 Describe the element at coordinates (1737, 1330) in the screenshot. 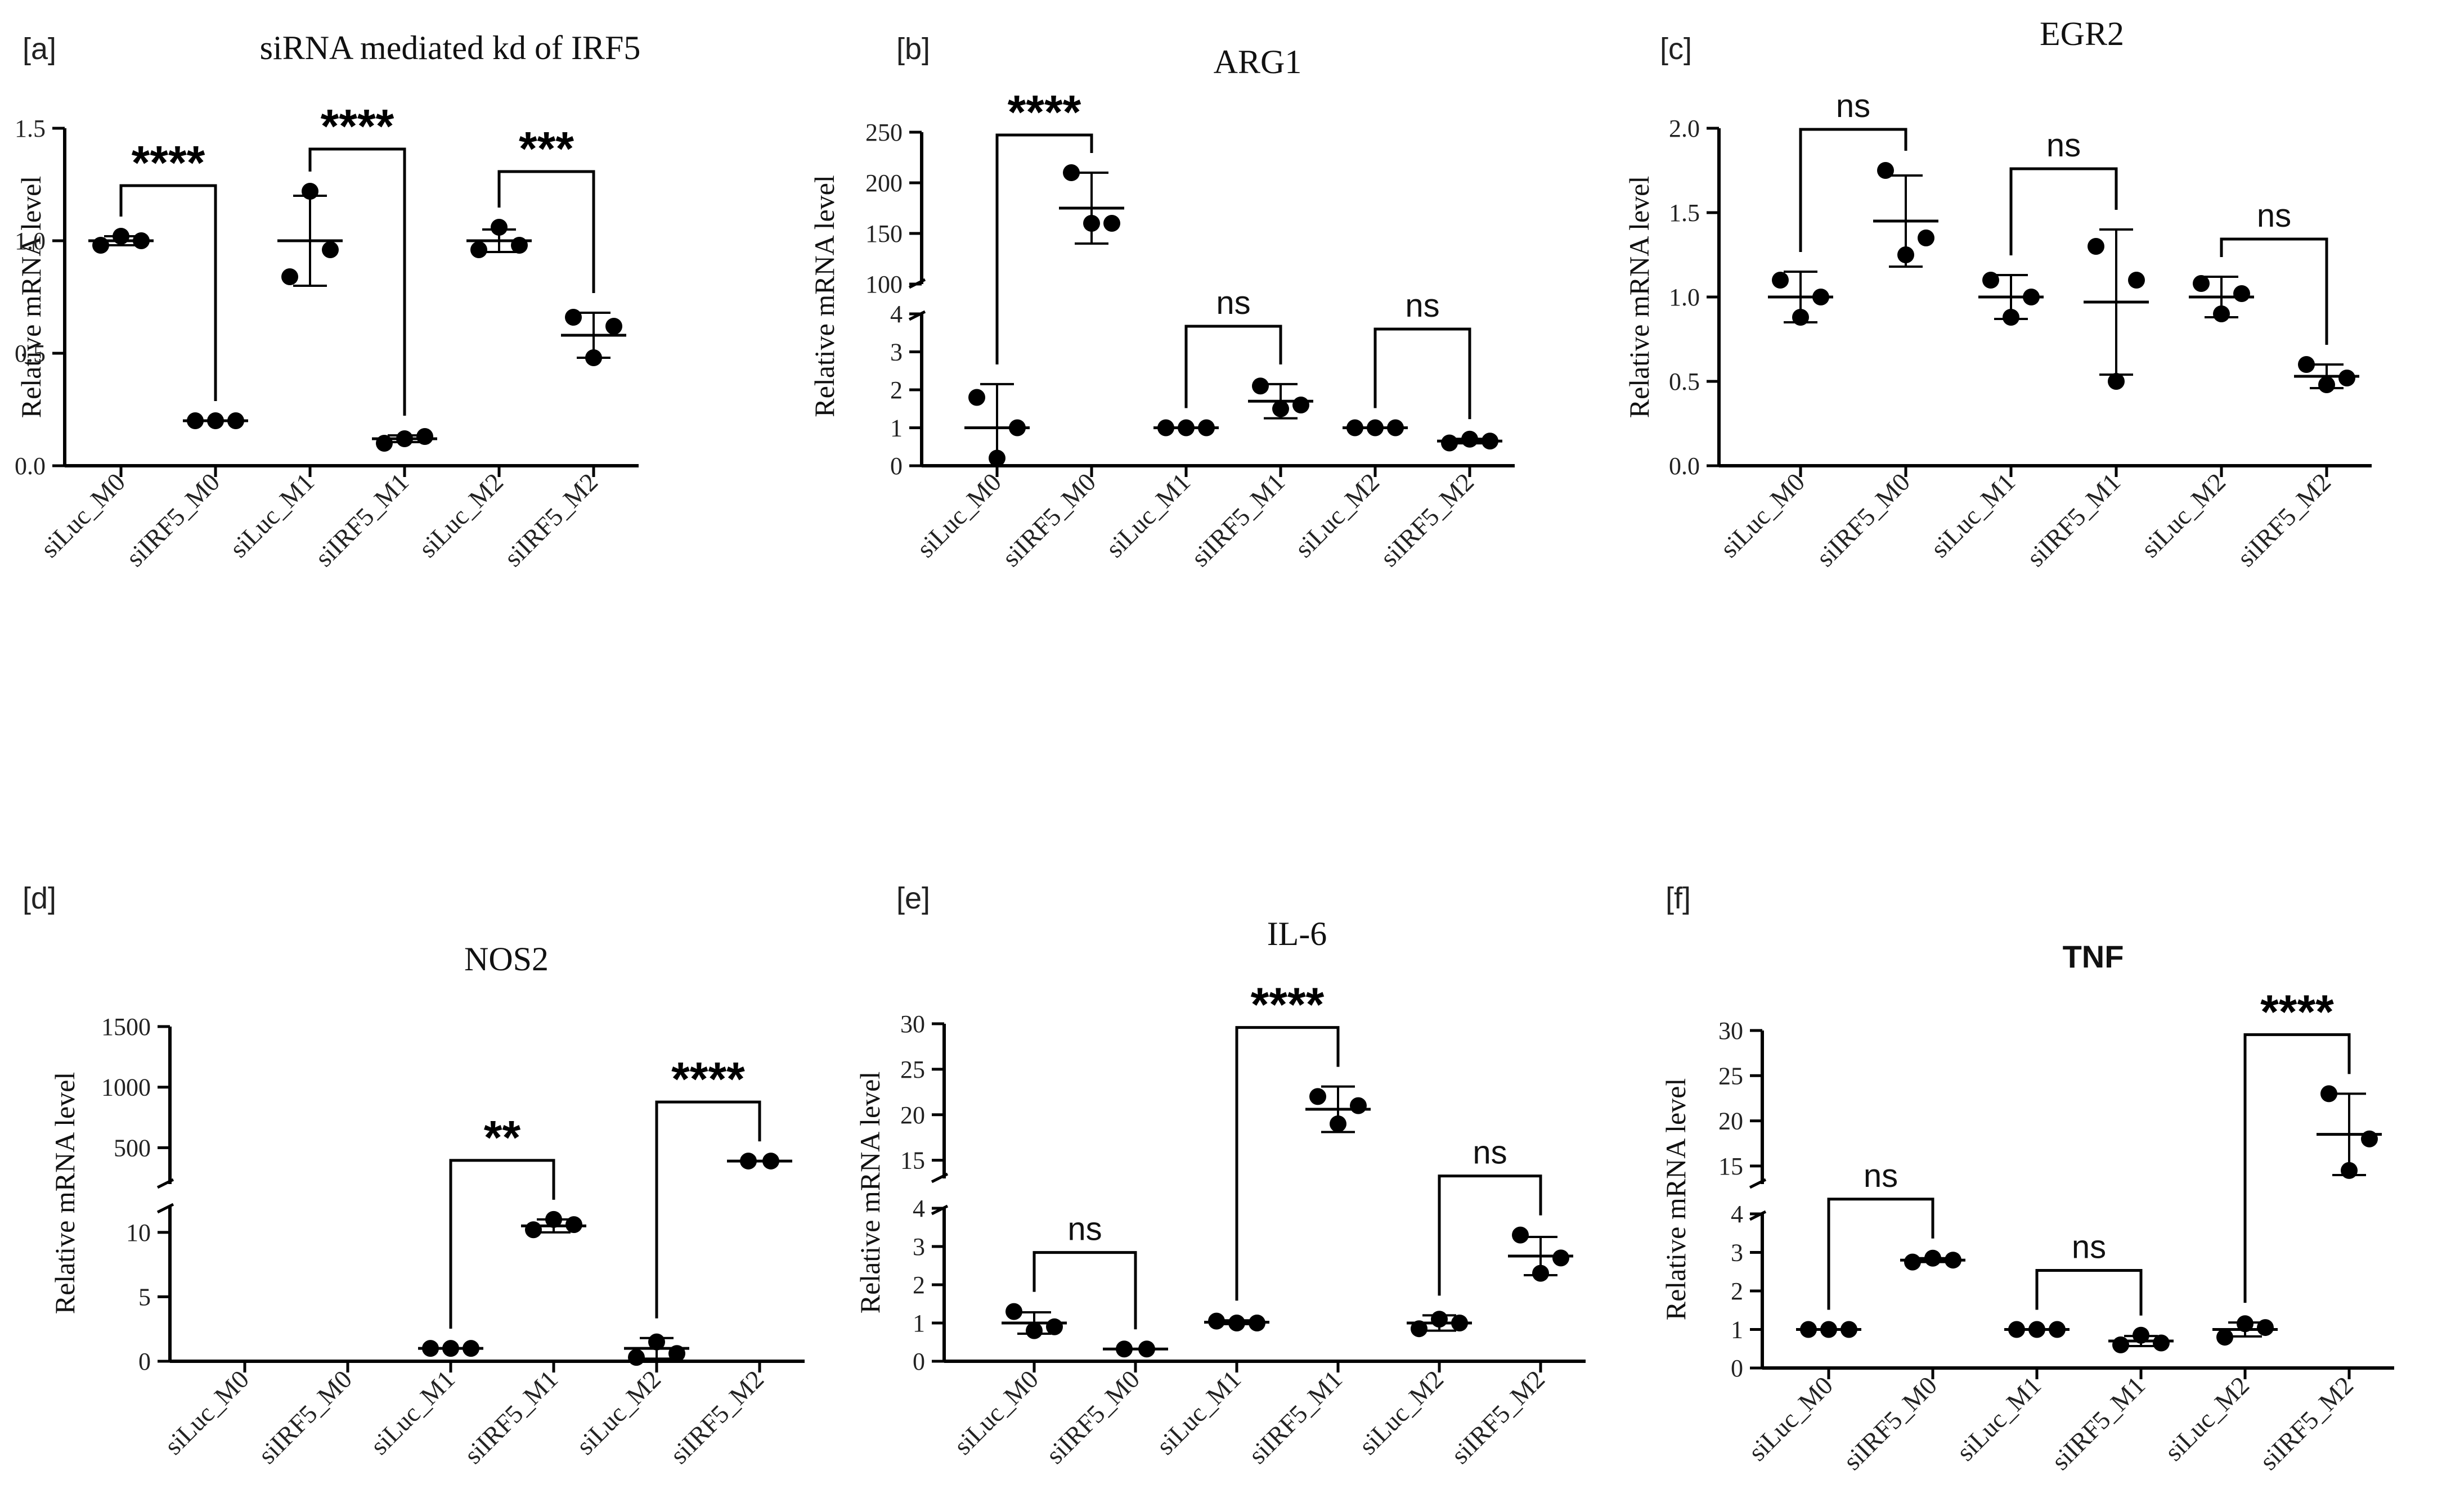

I see `y-tick-label: 1` at that location.